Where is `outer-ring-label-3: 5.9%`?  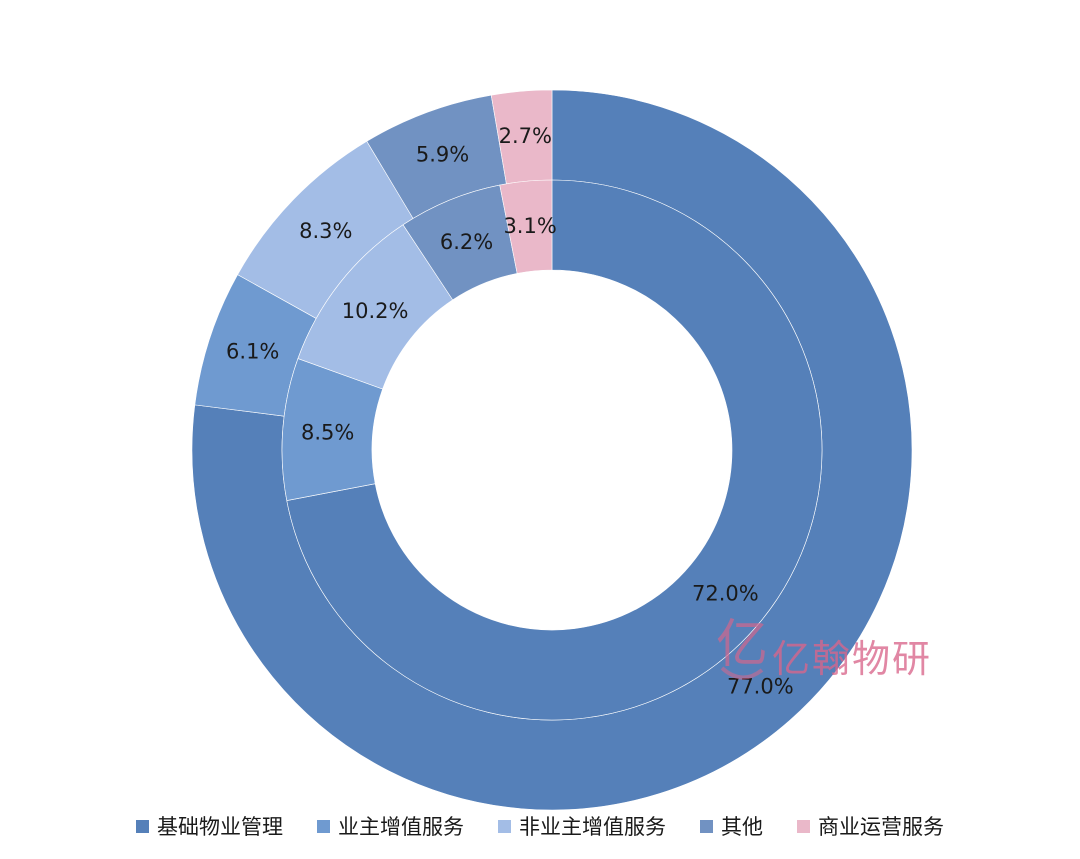
outer-ring-label-3: 5.9% is located at coordinates (442, 155).